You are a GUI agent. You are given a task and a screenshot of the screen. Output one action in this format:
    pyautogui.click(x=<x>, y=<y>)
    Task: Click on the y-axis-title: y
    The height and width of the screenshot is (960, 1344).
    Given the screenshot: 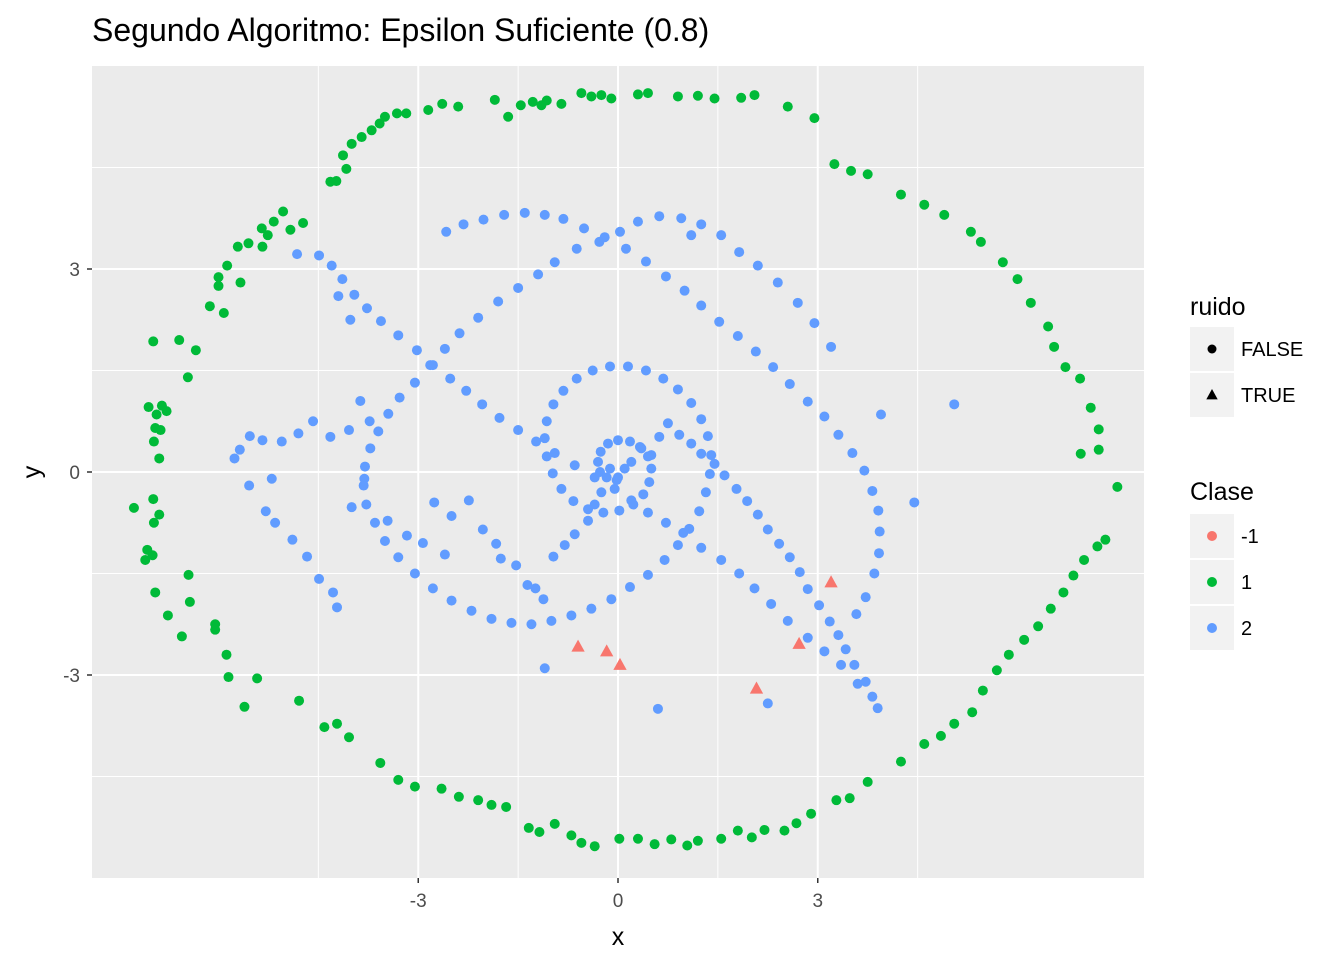 What is the action you would take?
    pyautogui.click(x=32, y=471)
    